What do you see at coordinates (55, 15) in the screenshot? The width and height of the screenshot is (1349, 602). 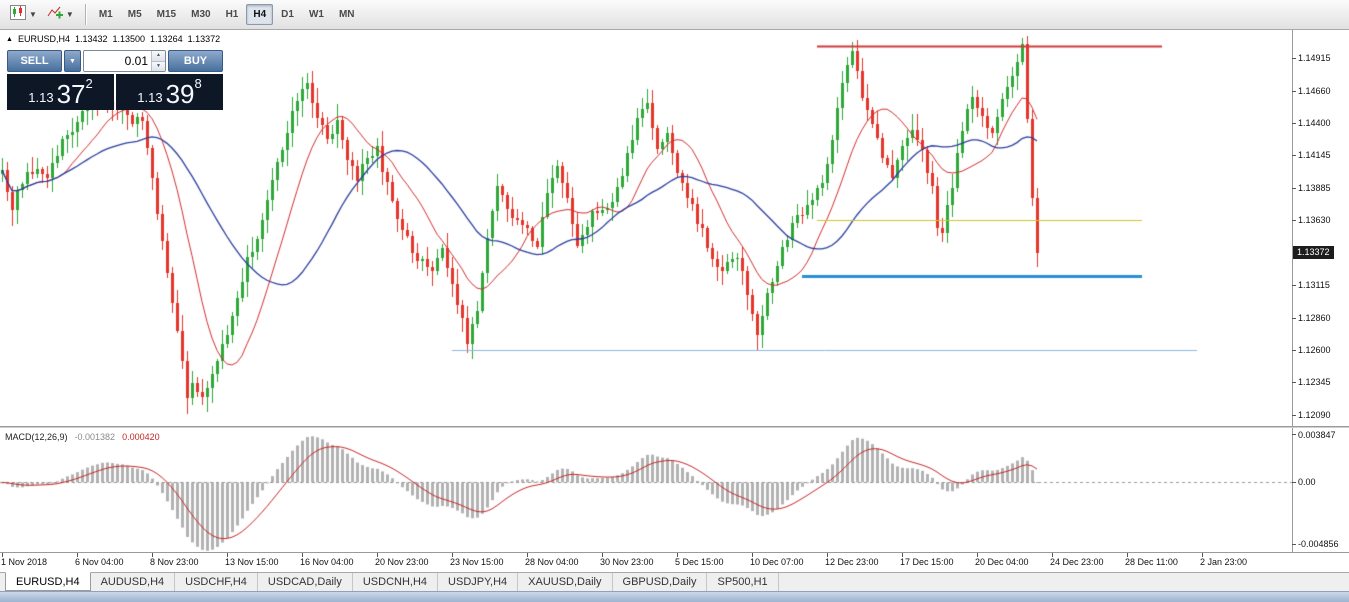 I see `add-indicator-icon` at bounding box center [55, 15].